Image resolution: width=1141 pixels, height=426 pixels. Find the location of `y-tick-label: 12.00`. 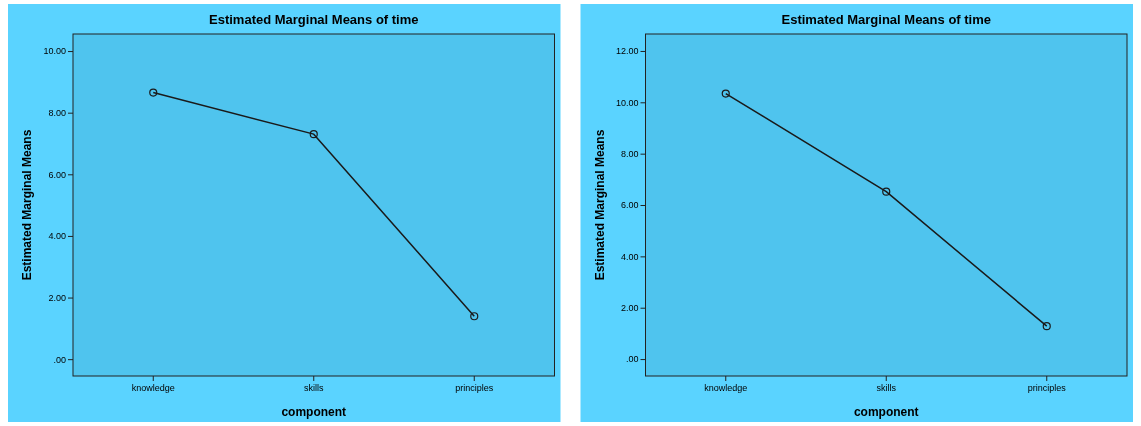

y-tick-label: 12.00 is located at coordinates (627, 51).